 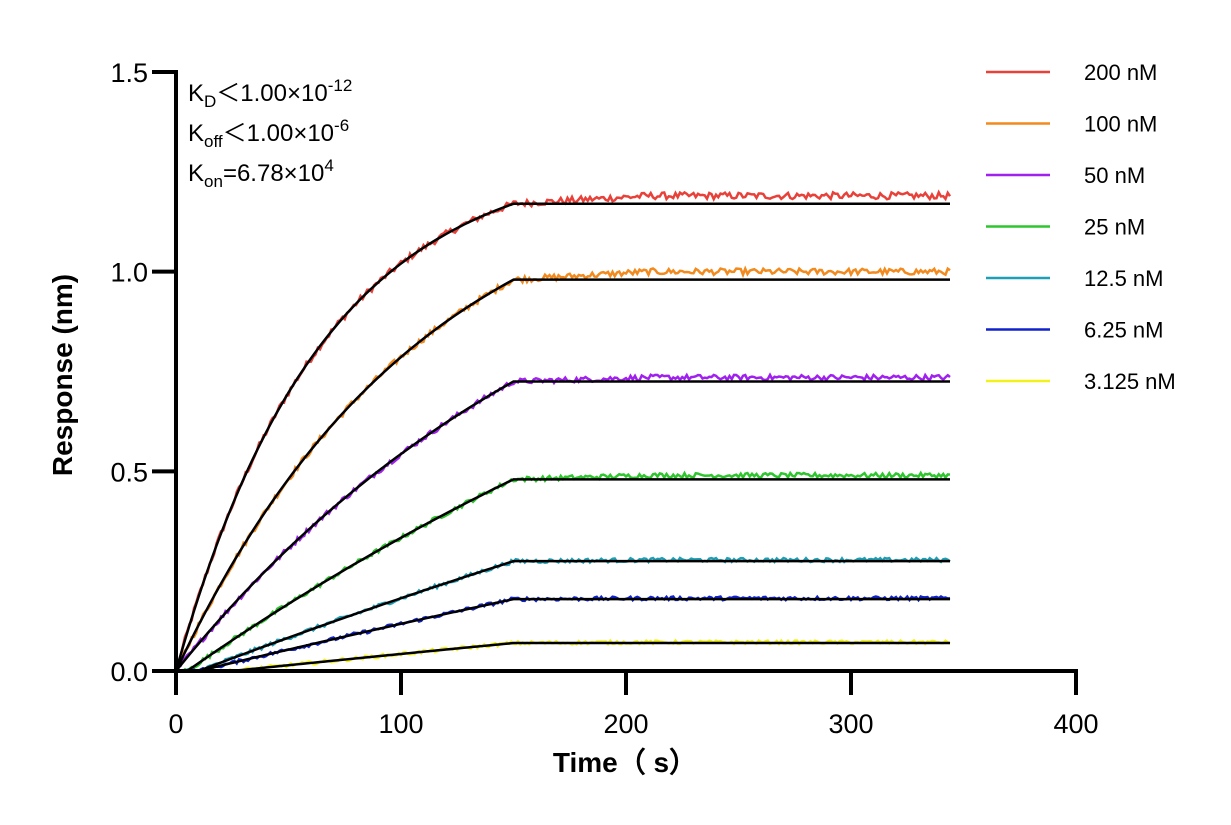 I want to click on x-axis-title: Time（ s）, so click(x=625, y=762).